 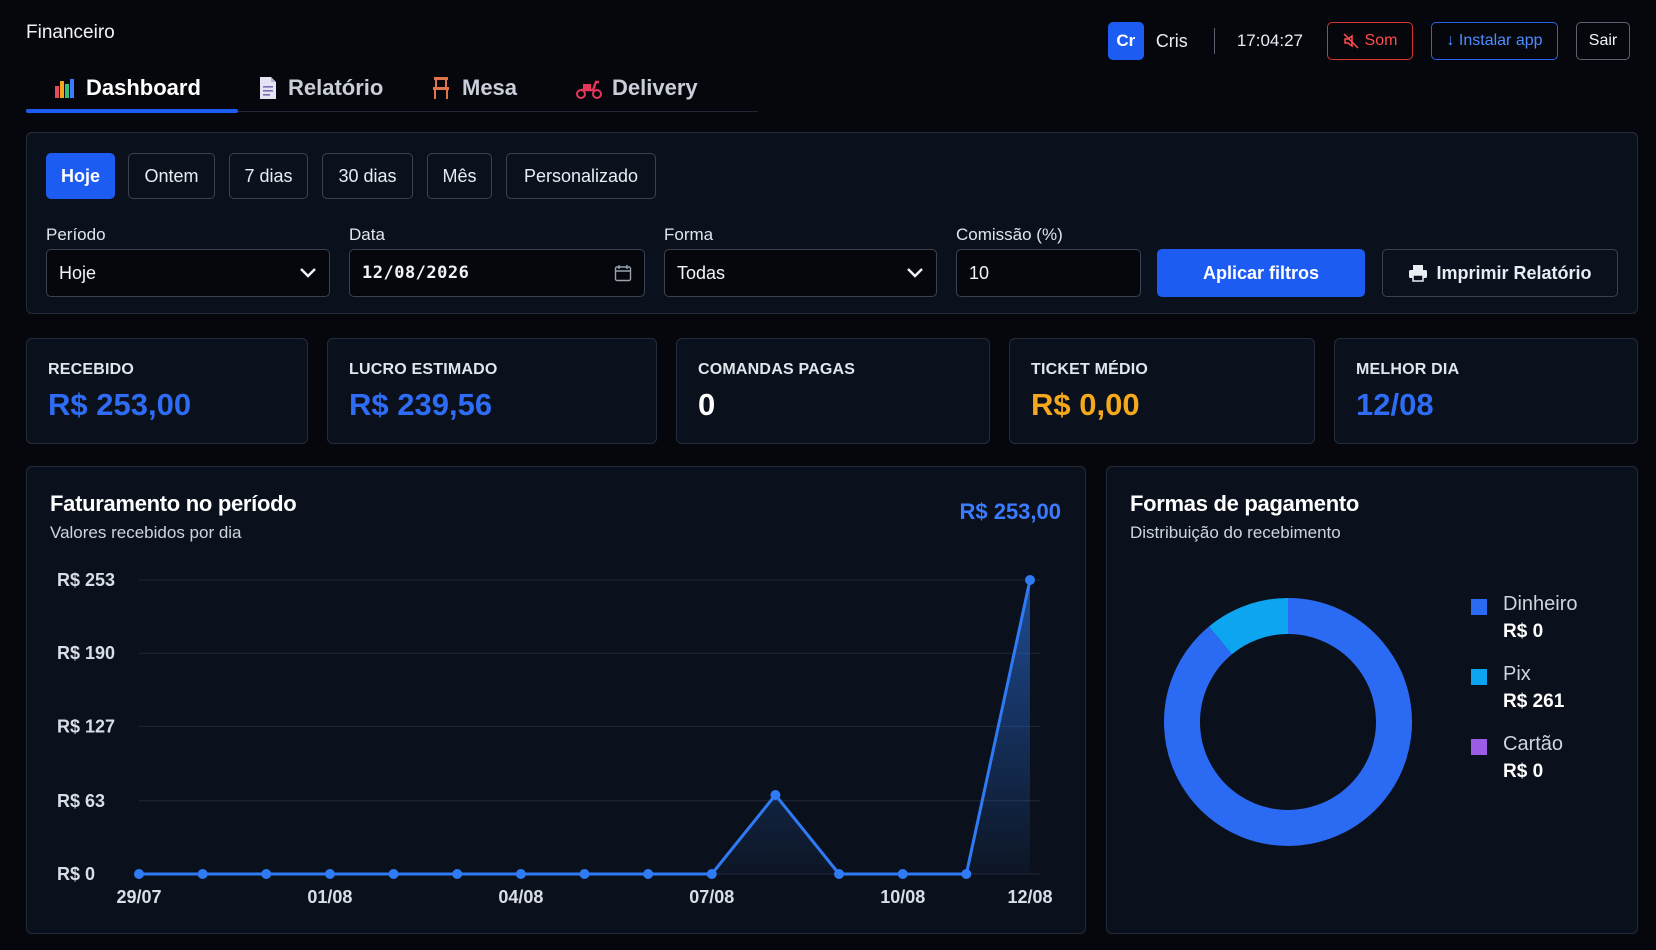 I want to click on x-tick-label: 04/08, so click(x=520, y=897).